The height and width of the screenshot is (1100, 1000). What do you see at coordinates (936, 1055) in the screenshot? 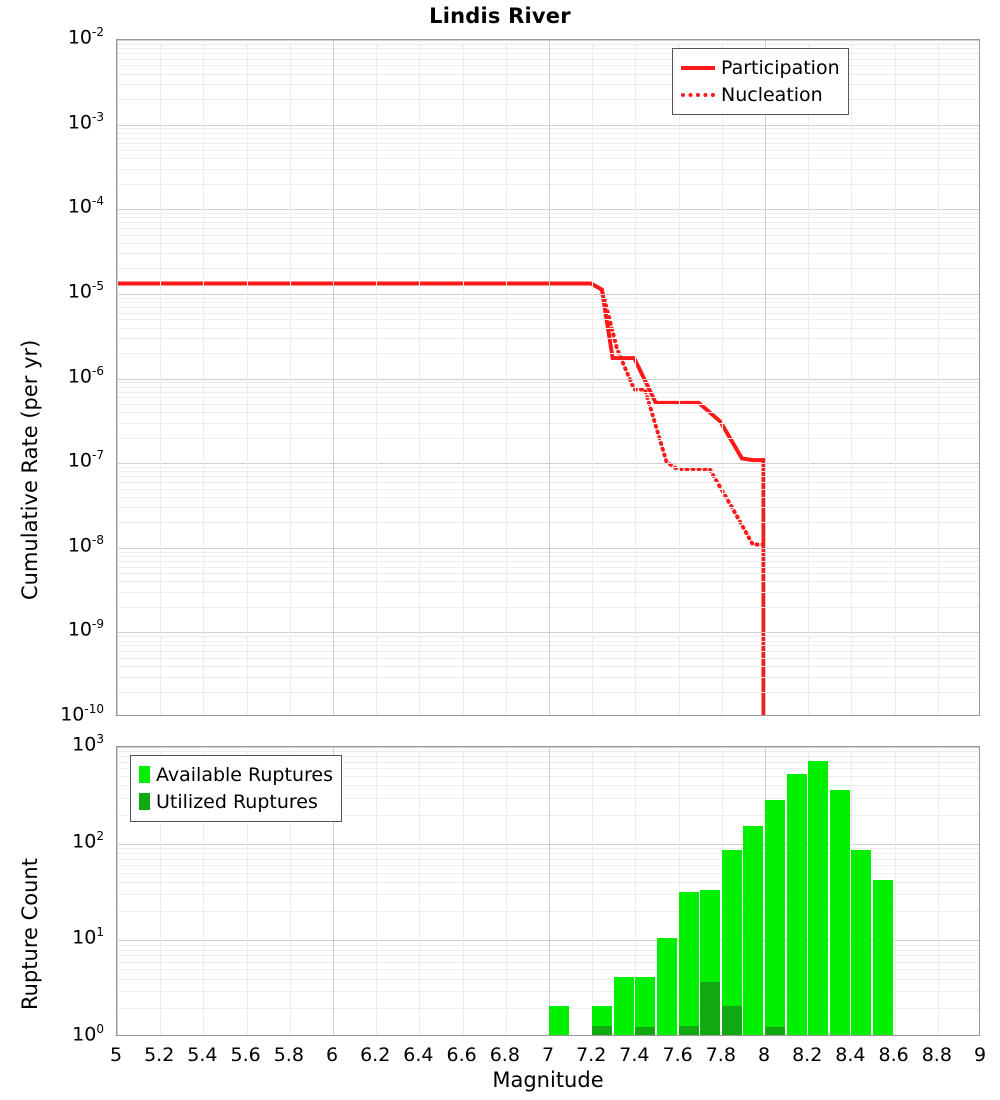
I see `x-tick-label: 8.8` at bounding box center [936, 1055].